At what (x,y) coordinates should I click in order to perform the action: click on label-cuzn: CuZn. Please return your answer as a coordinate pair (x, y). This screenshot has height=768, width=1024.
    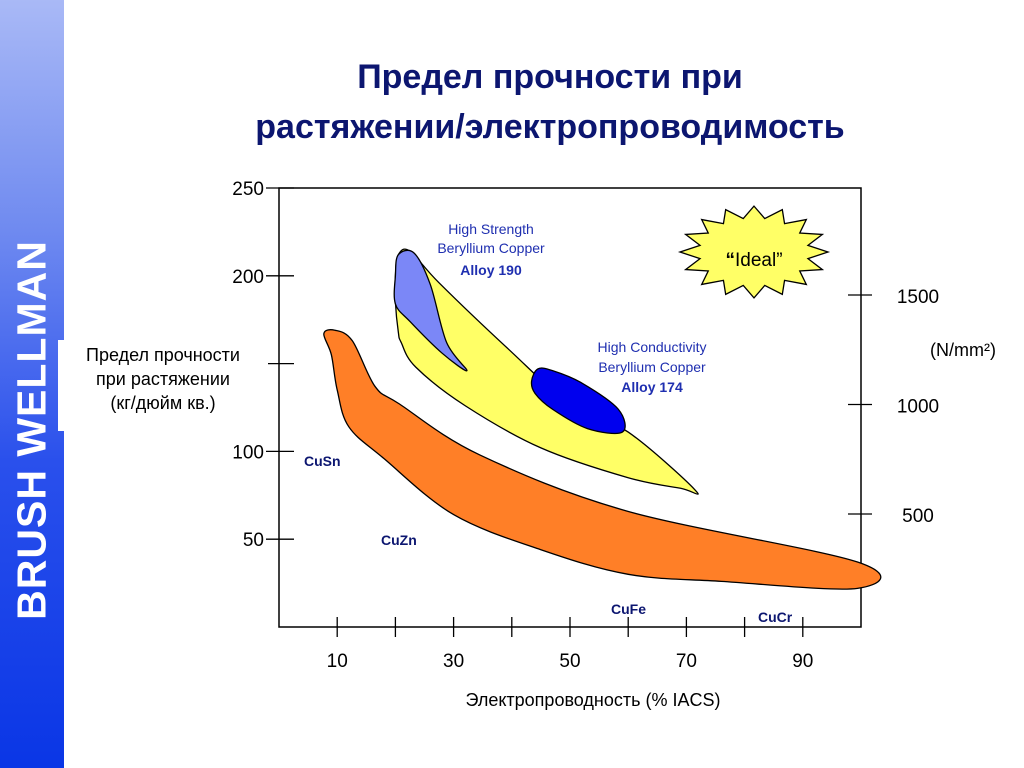
    Looking at the image, I should click on (399, 540).